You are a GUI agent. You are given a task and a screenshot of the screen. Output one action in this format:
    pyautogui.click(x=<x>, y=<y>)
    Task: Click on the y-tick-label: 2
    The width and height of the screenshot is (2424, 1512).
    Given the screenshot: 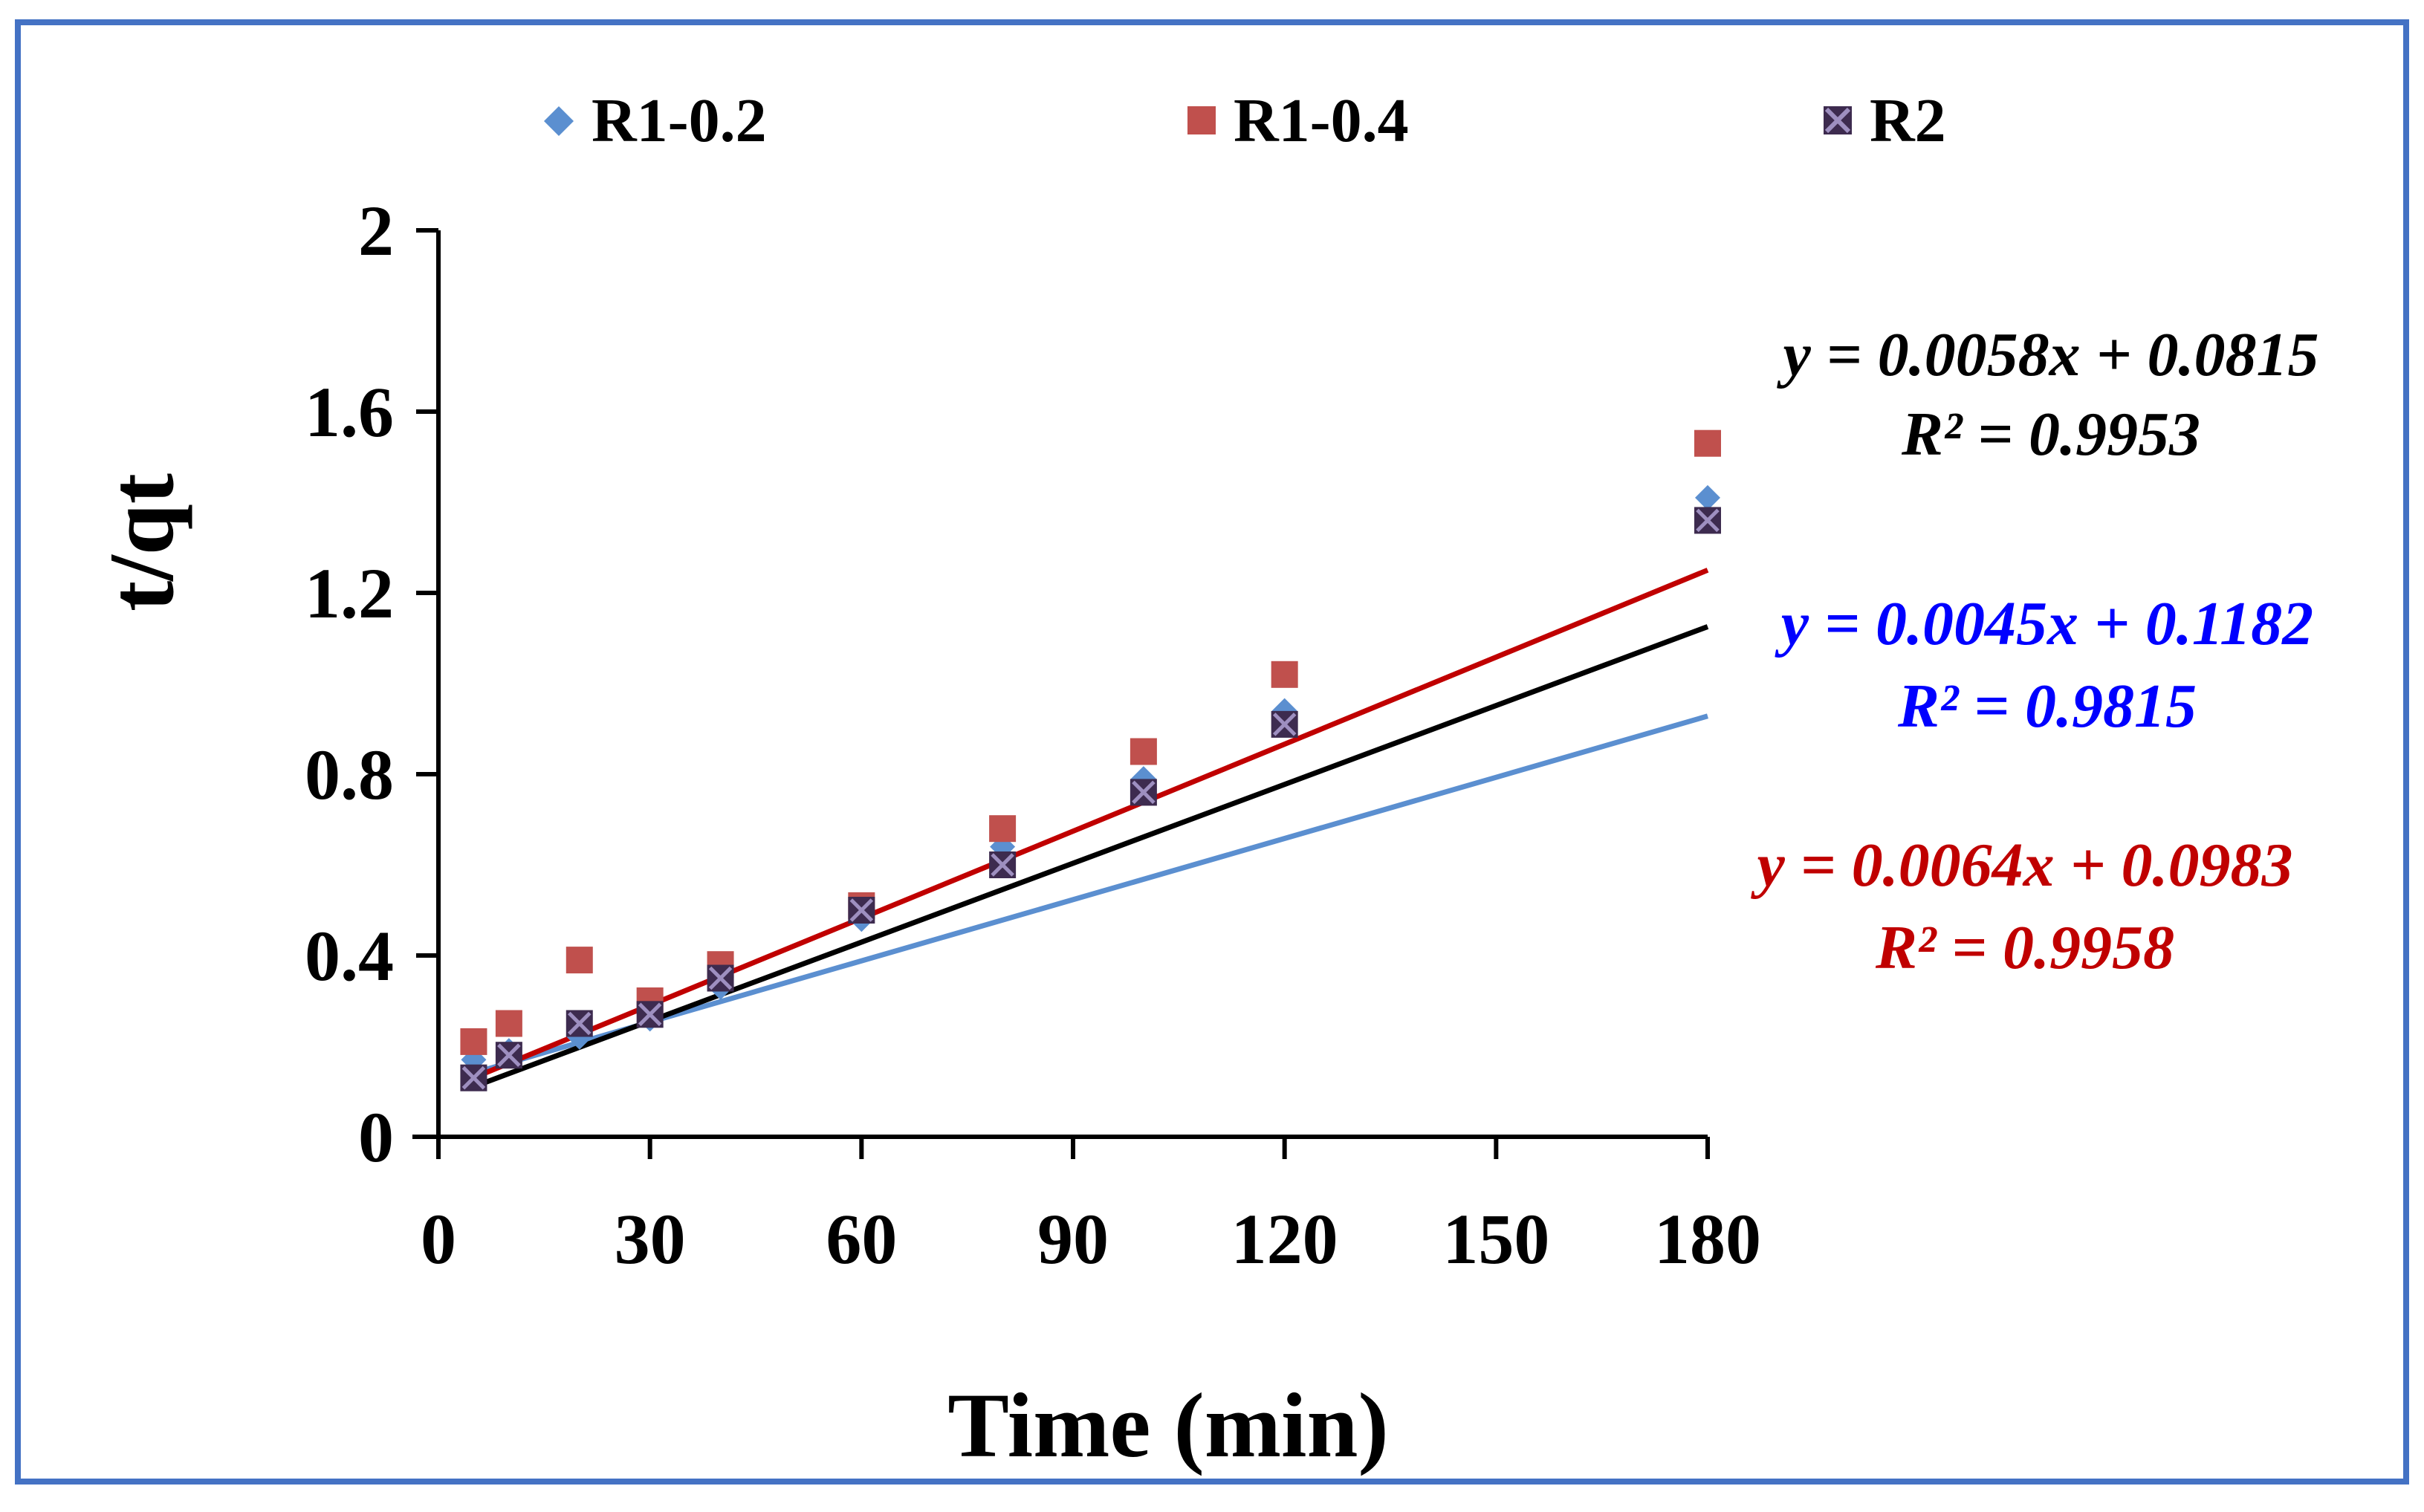 What is the action you would take?
    pyautogui.click(x=376, y=230)
    